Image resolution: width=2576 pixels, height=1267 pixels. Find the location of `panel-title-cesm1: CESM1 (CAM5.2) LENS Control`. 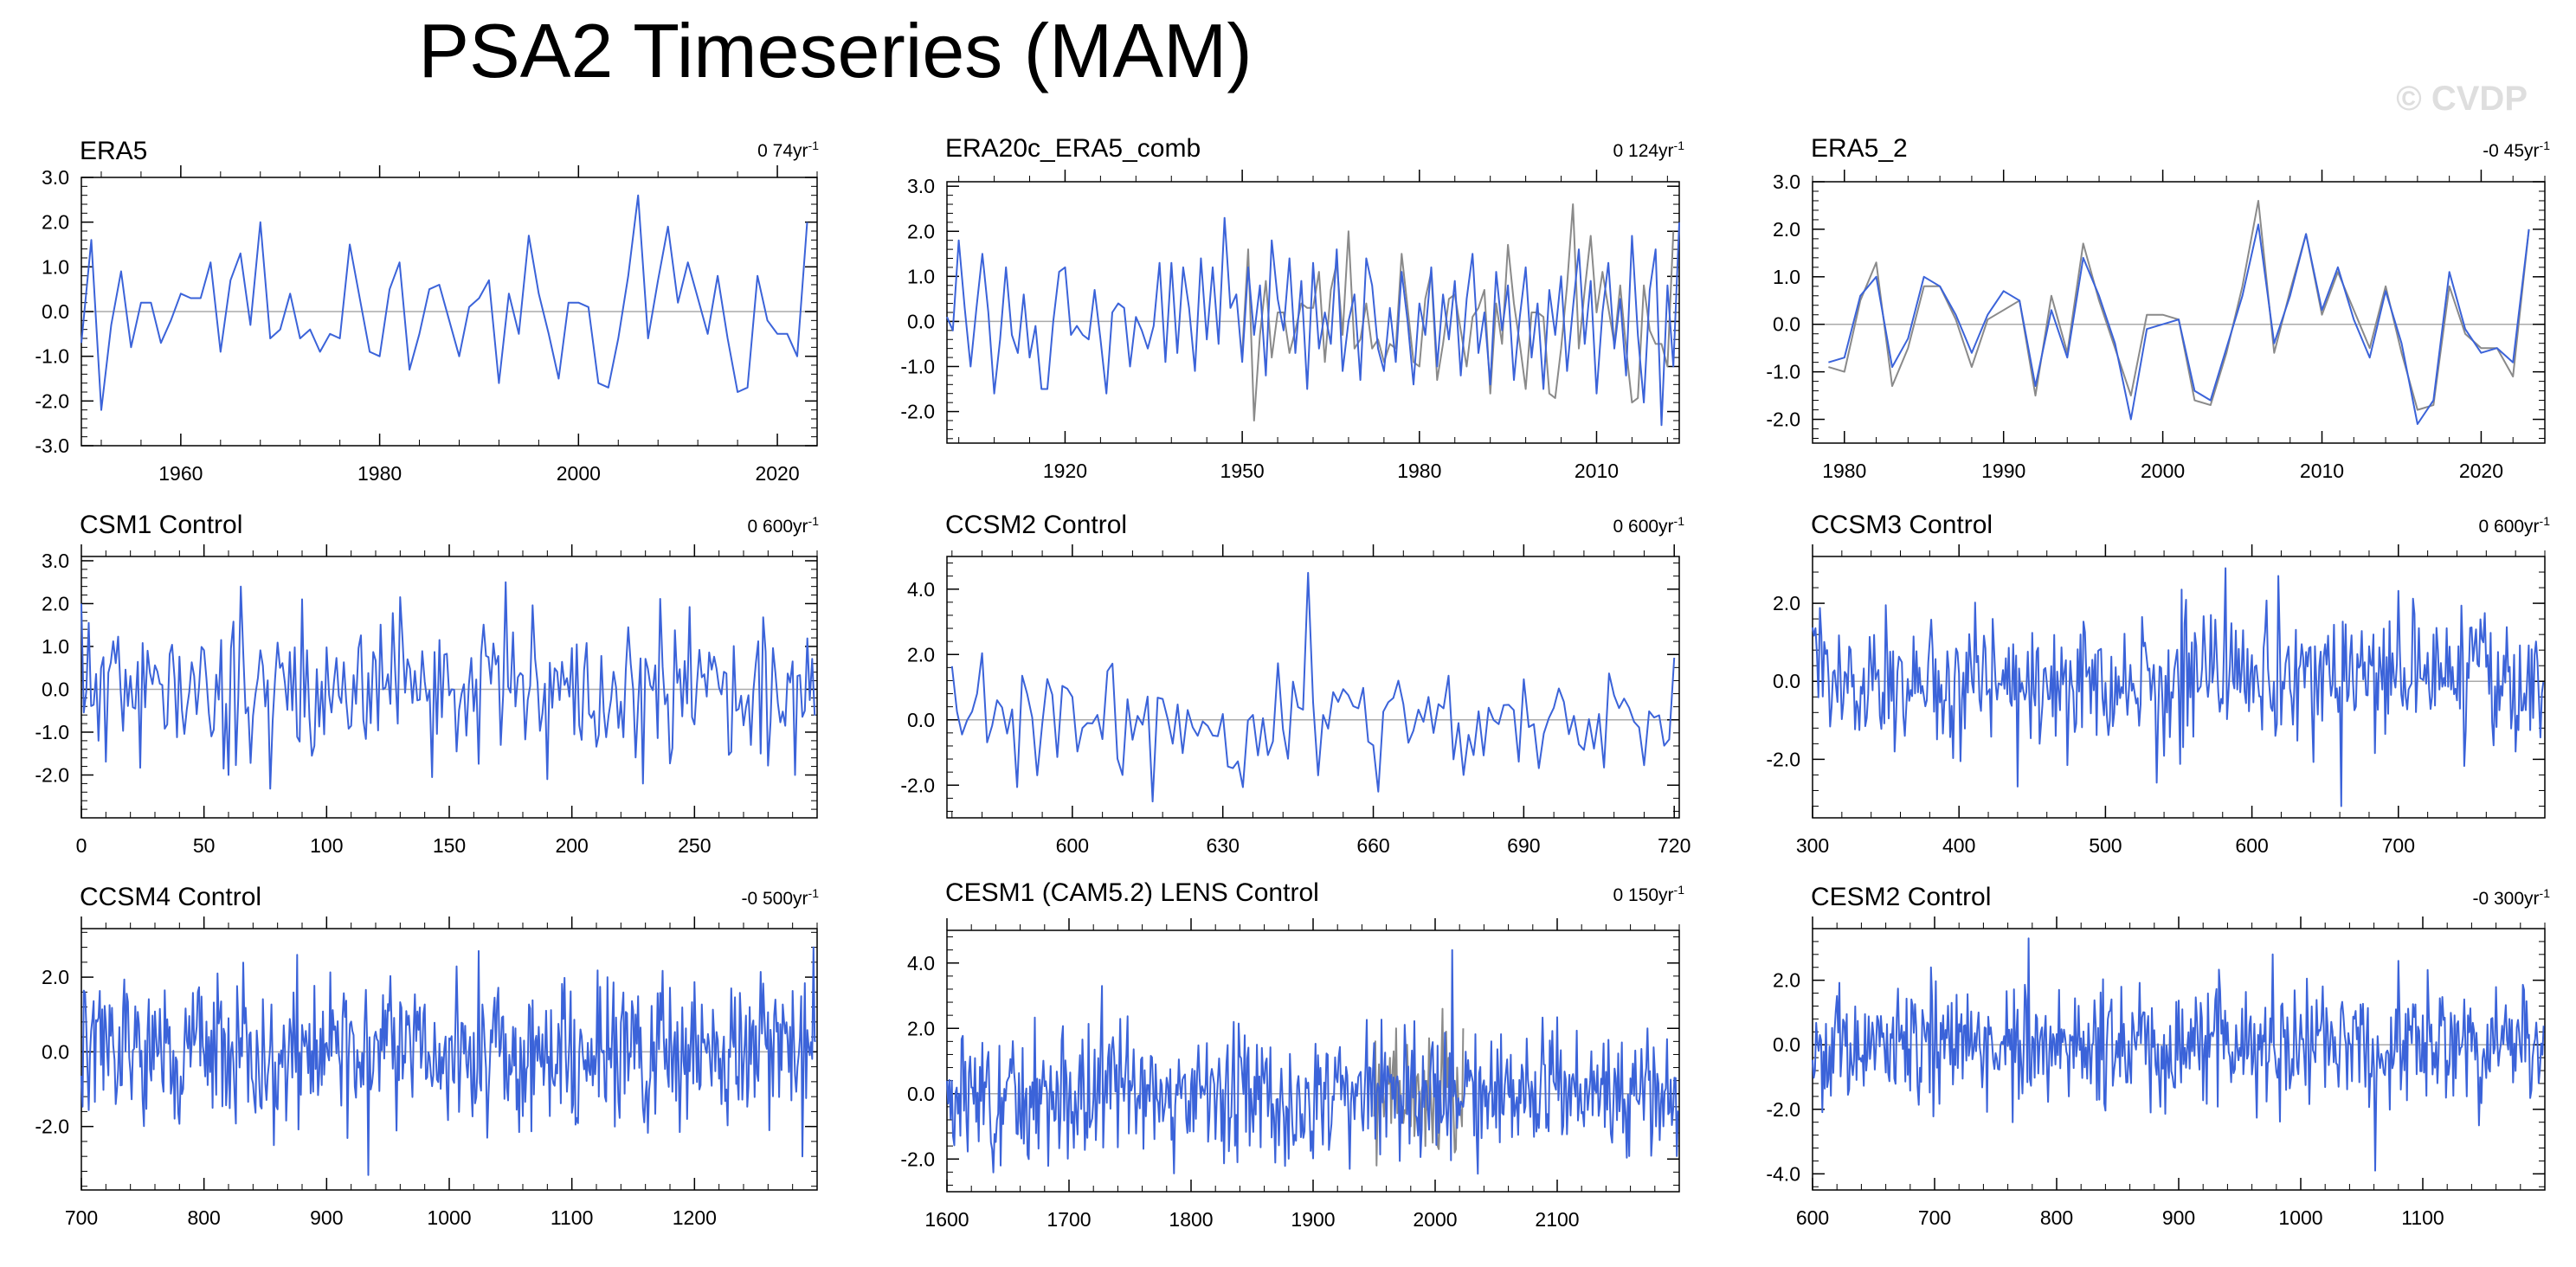

panel-title-cesm1: CESM1 (CAM5.2) LENS Control is located at coordinates (1132, 892).